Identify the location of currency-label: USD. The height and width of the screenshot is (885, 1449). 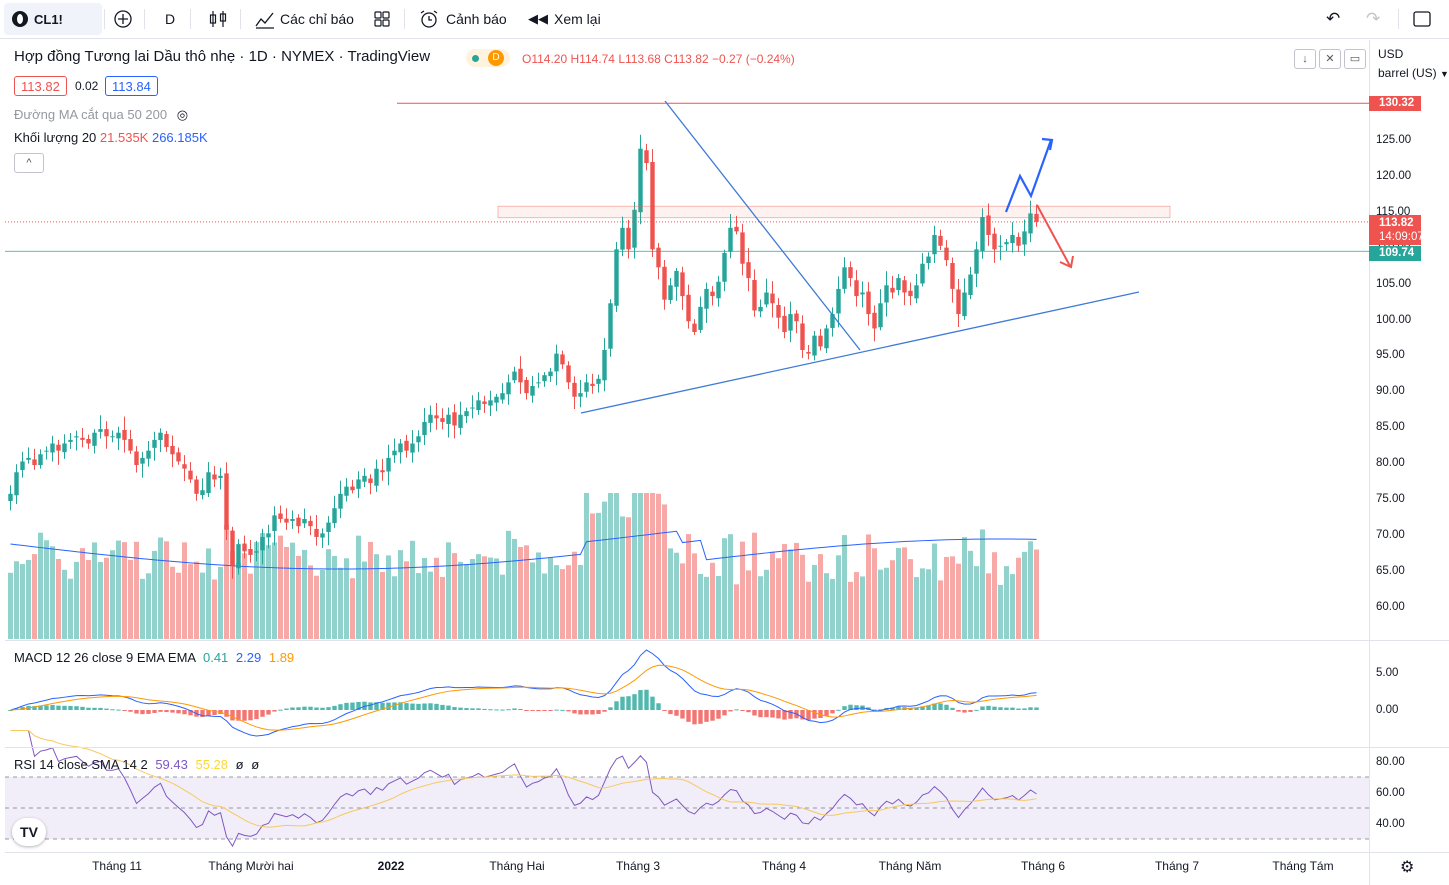
(1391, 54).